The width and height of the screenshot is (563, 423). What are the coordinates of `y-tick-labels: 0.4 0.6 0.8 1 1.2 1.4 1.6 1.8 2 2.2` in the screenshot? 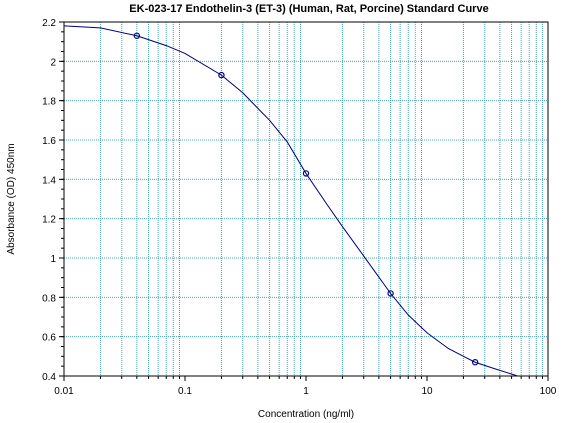 It's located at (49, 200).